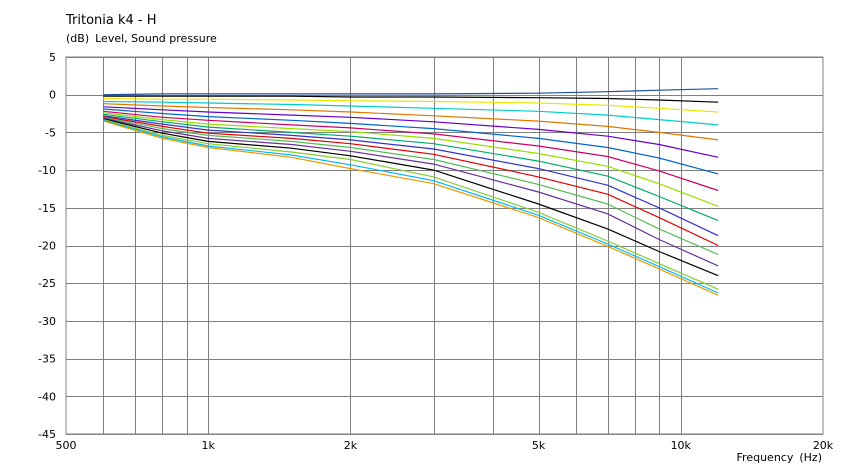 The height and width of the screenshot is (469, 844). Describe the element at coordinates (765, 457) in the screenshot. I see `x-axis-title: Frequency` at that location.